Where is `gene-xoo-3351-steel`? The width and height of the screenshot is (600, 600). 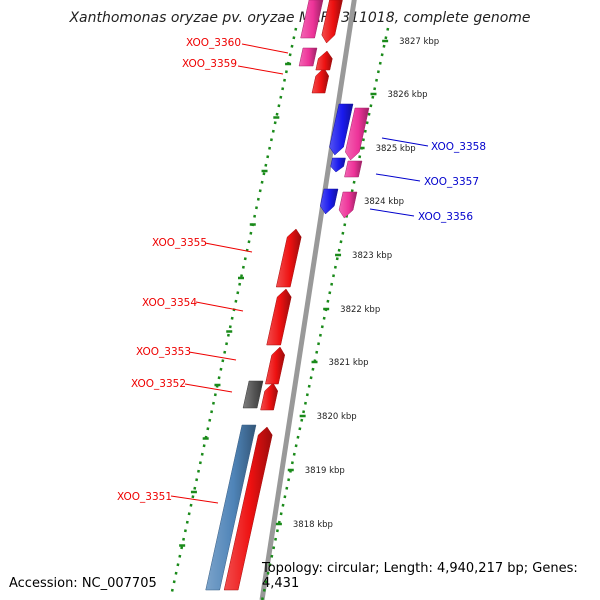
gene-xoo-3351-steel is located at coordinates (231, 507).